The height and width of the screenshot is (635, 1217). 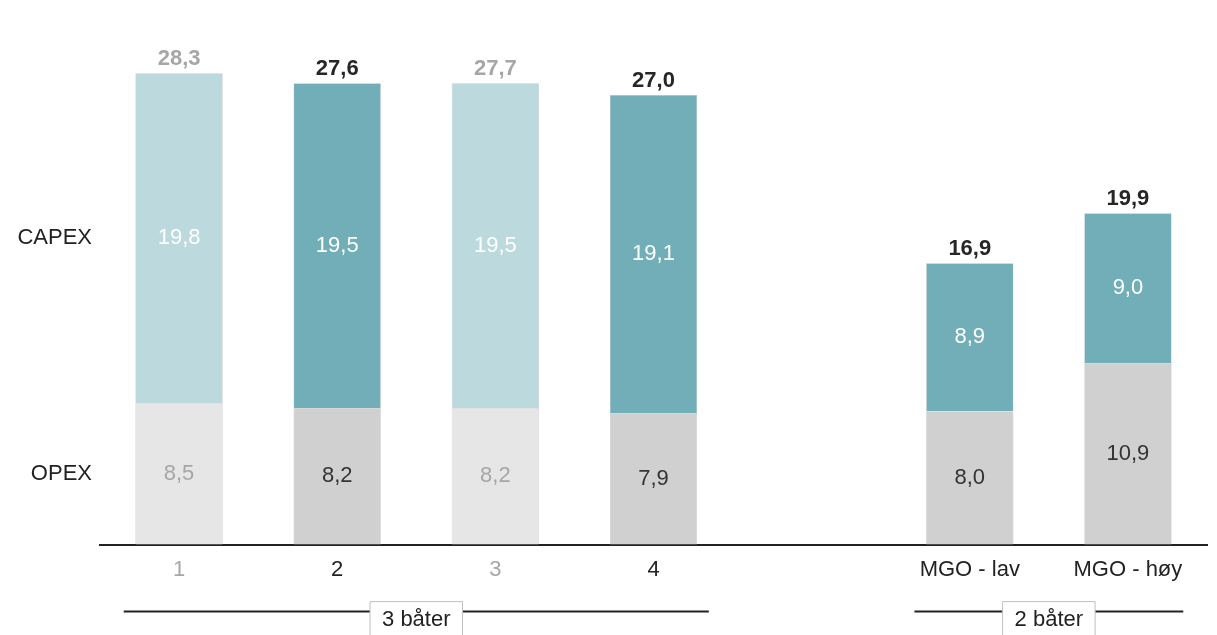 I want to click on x-tick-label: 3, so click(x=495, y=568).